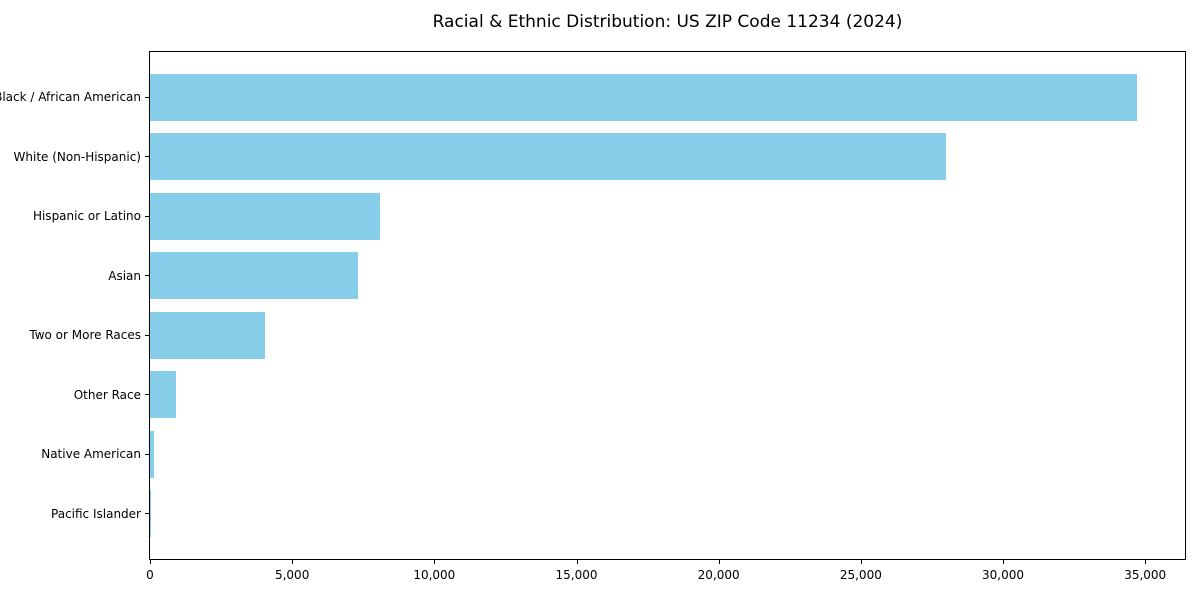 The image size is (1200, 600). I want to click on y-axis-label: Asian, so click(124, 275).